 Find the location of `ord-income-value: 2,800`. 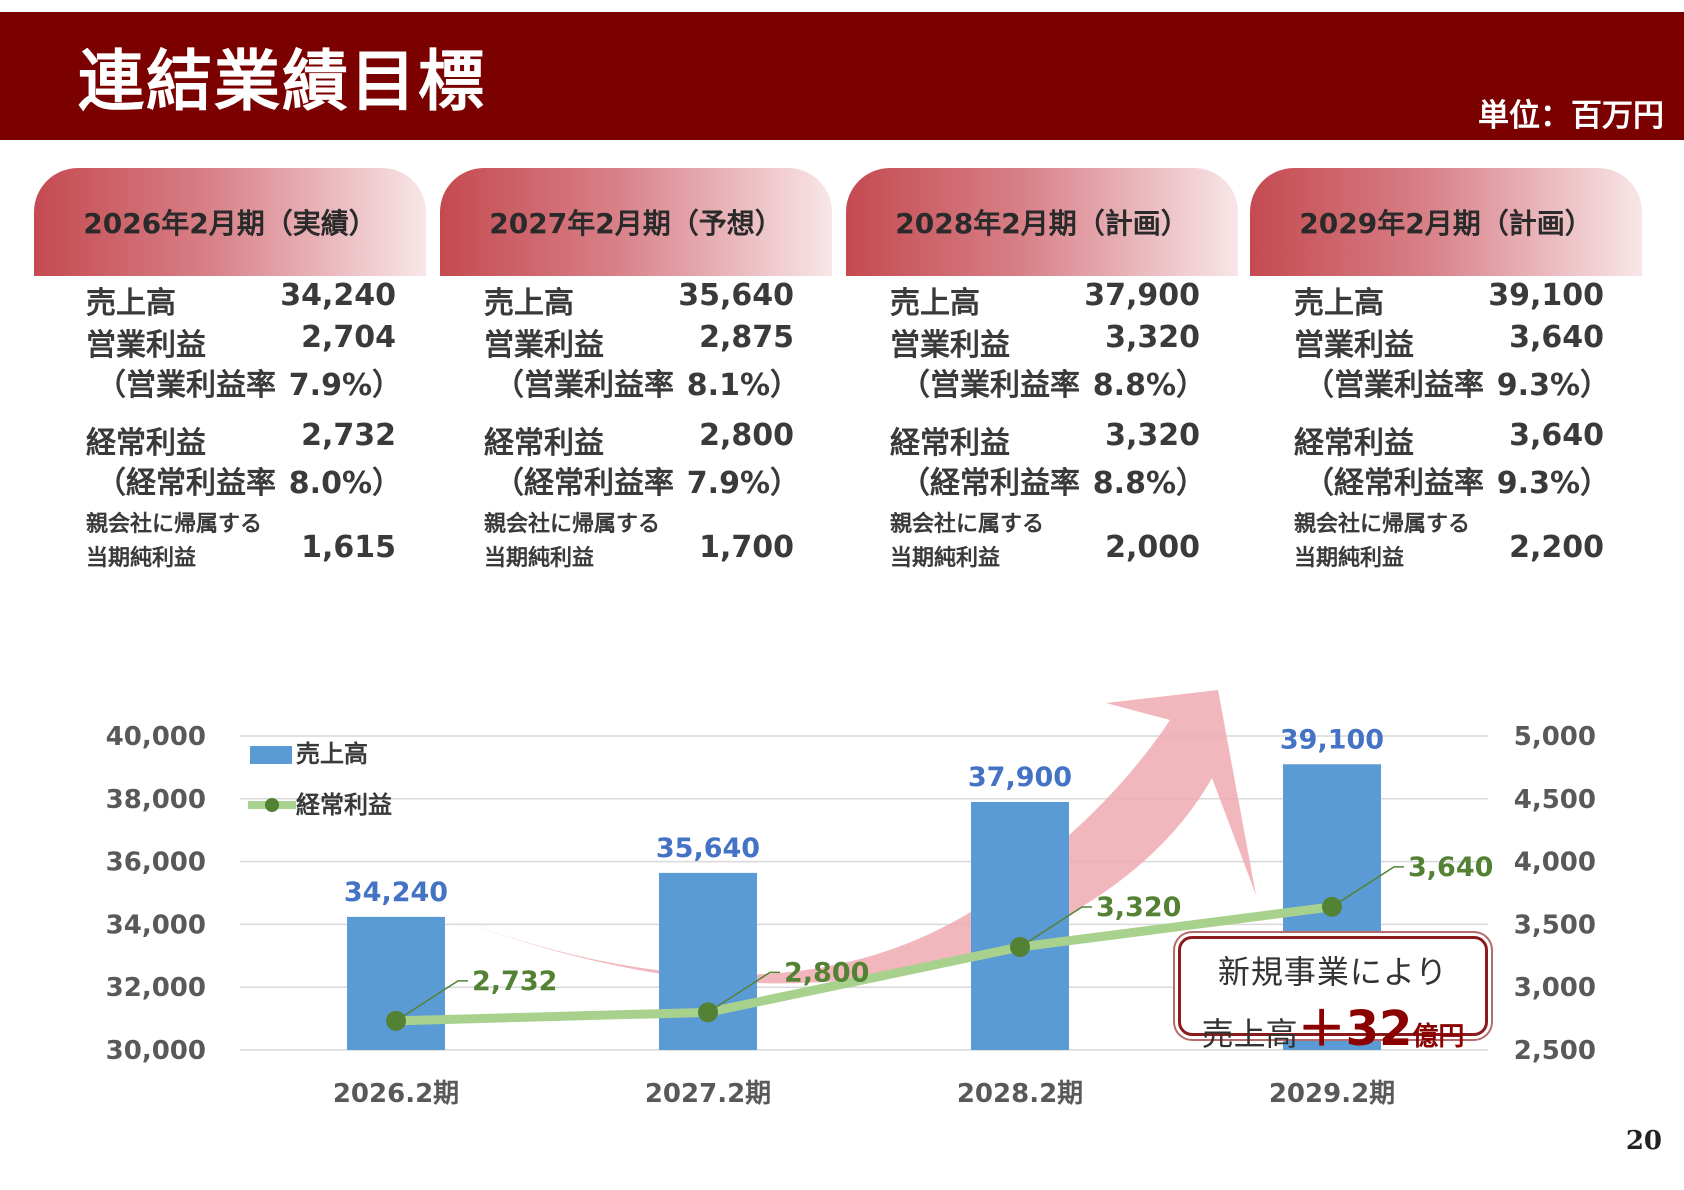

ord-income-value: 2,800 is located at coordinates (746, 435).